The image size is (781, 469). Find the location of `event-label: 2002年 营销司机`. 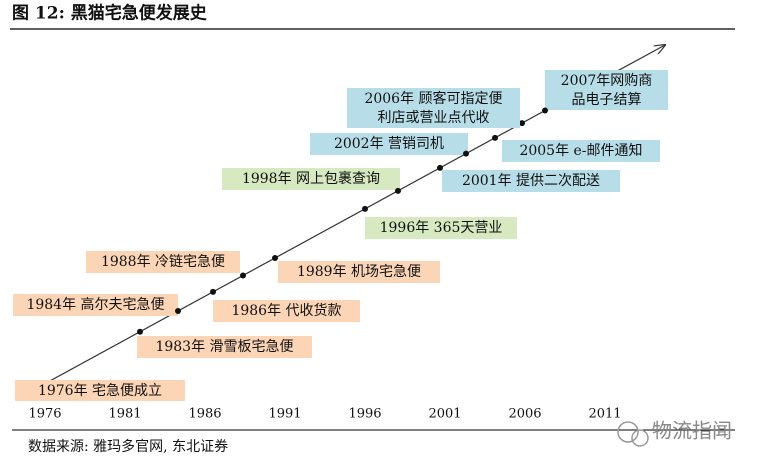

event-label: 2002年 营销司机 is located at coordinates (389, 144).